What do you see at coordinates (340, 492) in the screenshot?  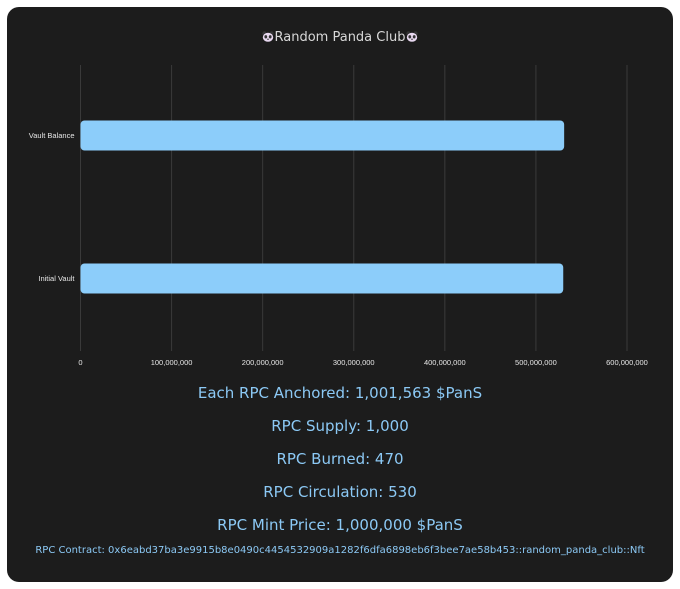 I see `circulation-stat: RPC Circulation: 530` at bounding box center [340, 492].